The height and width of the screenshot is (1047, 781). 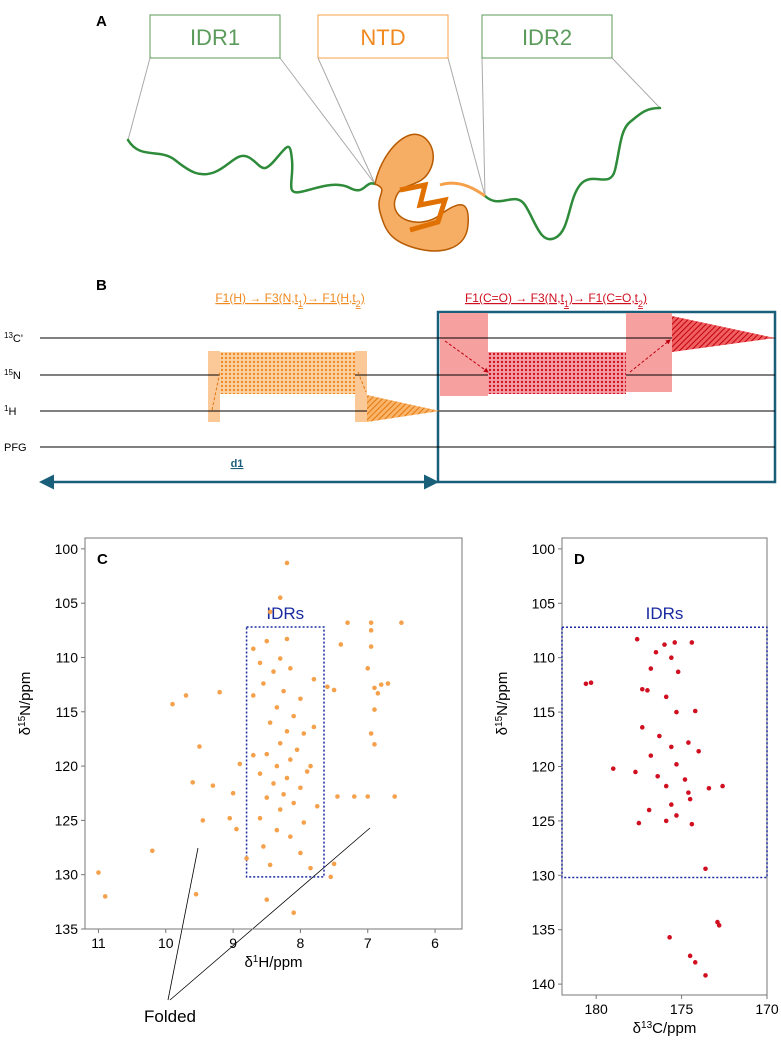 What do you see at coordinates (280, 962) in the screenshot?
I see `text-part: H/ppm` at bounding box center [280, 962].